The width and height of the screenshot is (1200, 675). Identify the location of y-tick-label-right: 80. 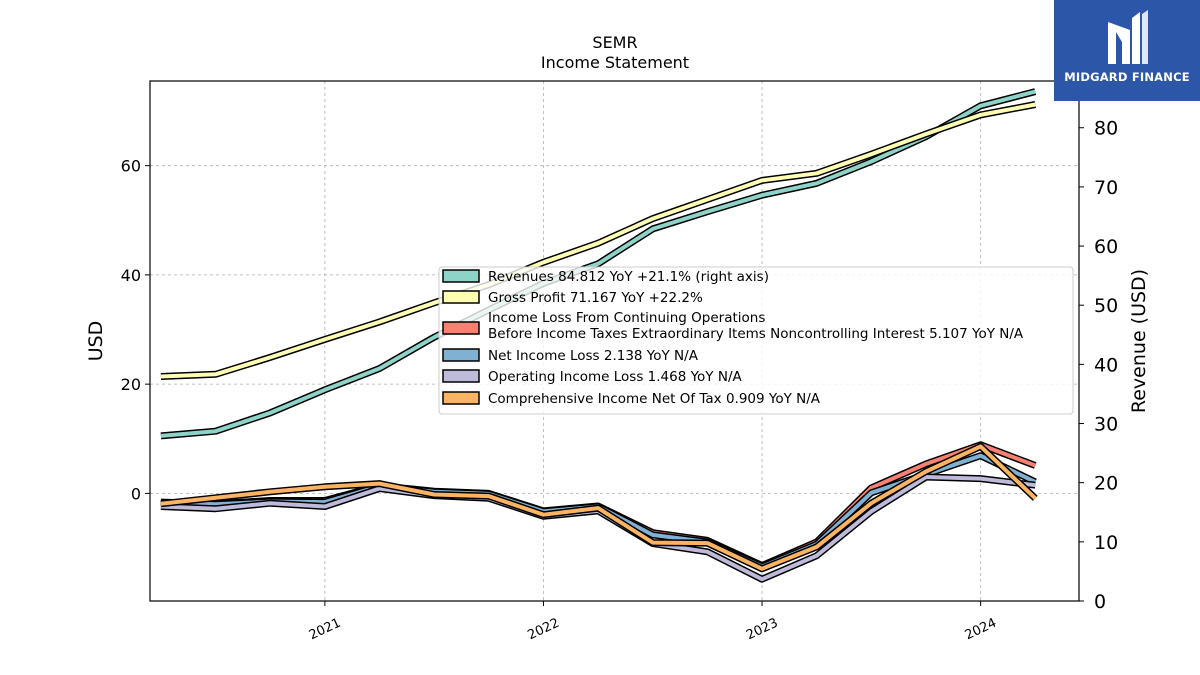
(1106, 129).